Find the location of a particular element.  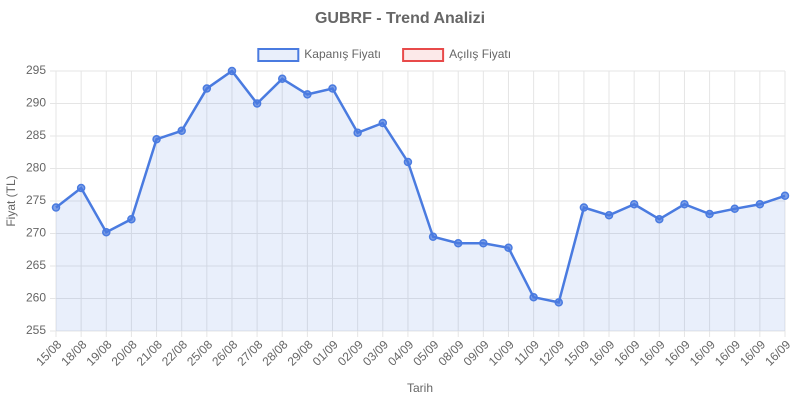

x-tick-label: 05/09 is located at coordinates (425, 352).